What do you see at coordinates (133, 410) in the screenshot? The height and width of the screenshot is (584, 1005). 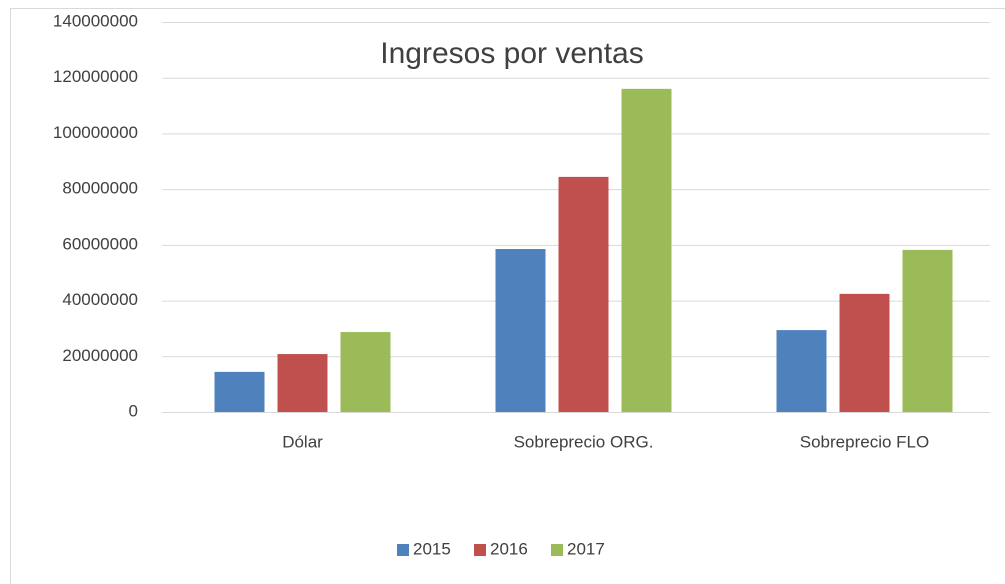 I see `y-tick-label: 0` at bounding box center [133, 410].